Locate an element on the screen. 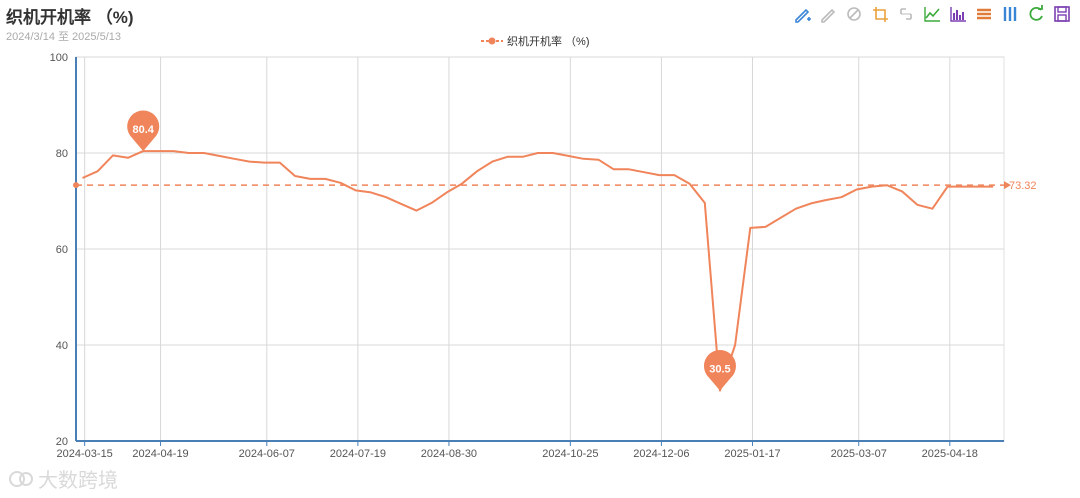  crop-icon is located at coordinates (880, 14).